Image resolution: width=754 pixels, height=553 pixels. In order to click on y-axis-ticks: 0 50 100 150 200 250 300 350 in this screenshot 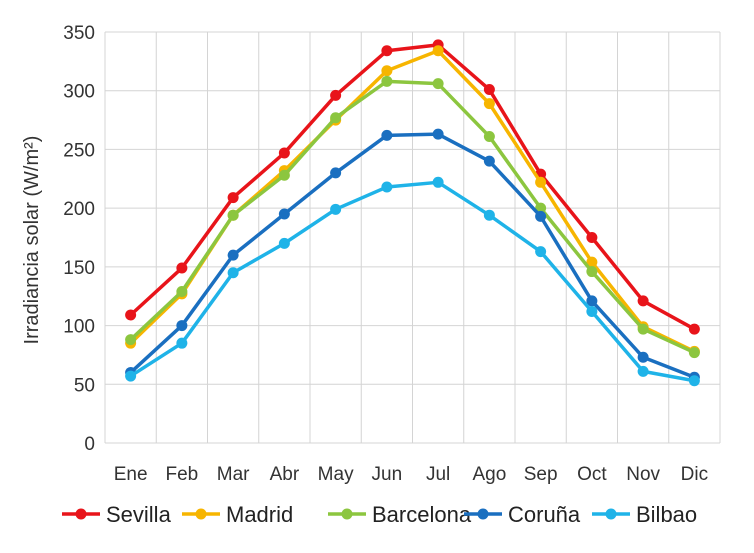, I will do `click(79, 239)`.